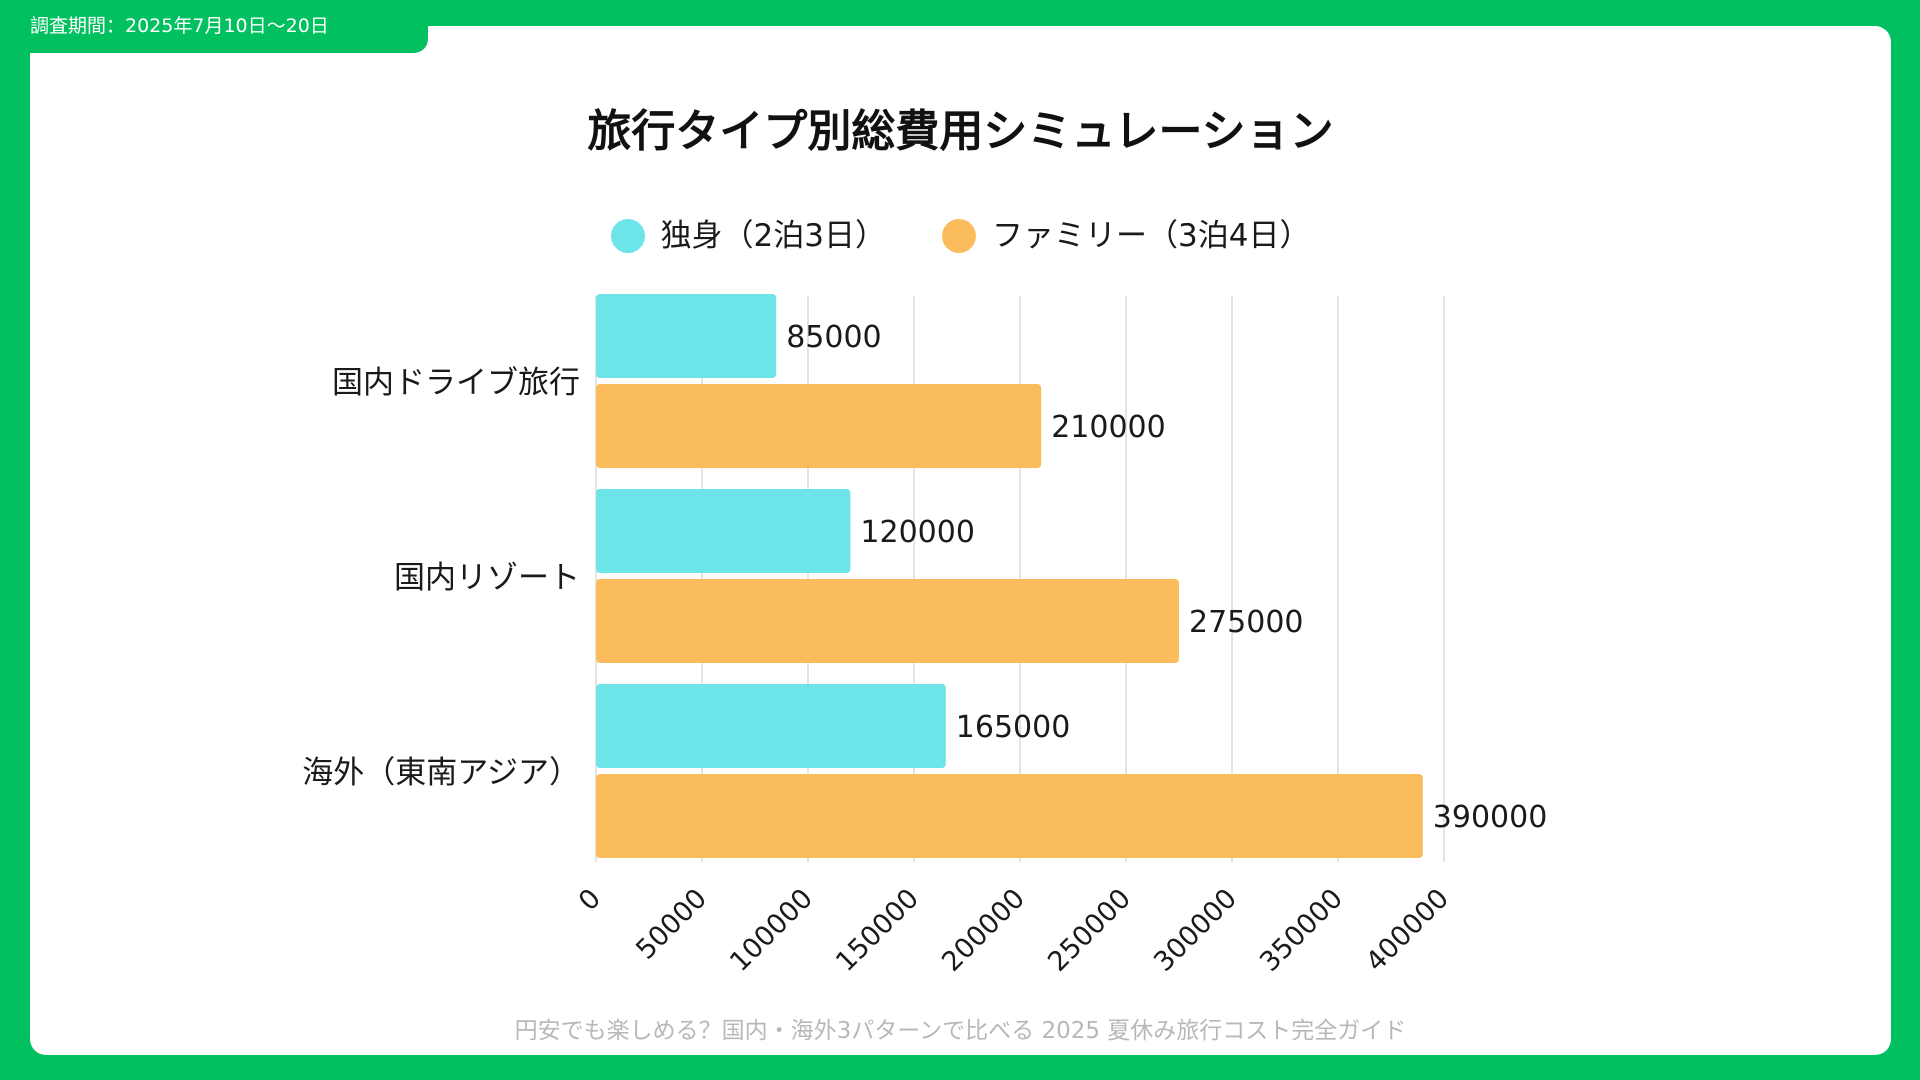 This screenshot has width=1920, height=1080. What do you see at coordinates (179, 26) in the screenshot?
I see `survey-period-label: 調査期間：2025年7月10日〜20日` at bounding box center [179, 26].